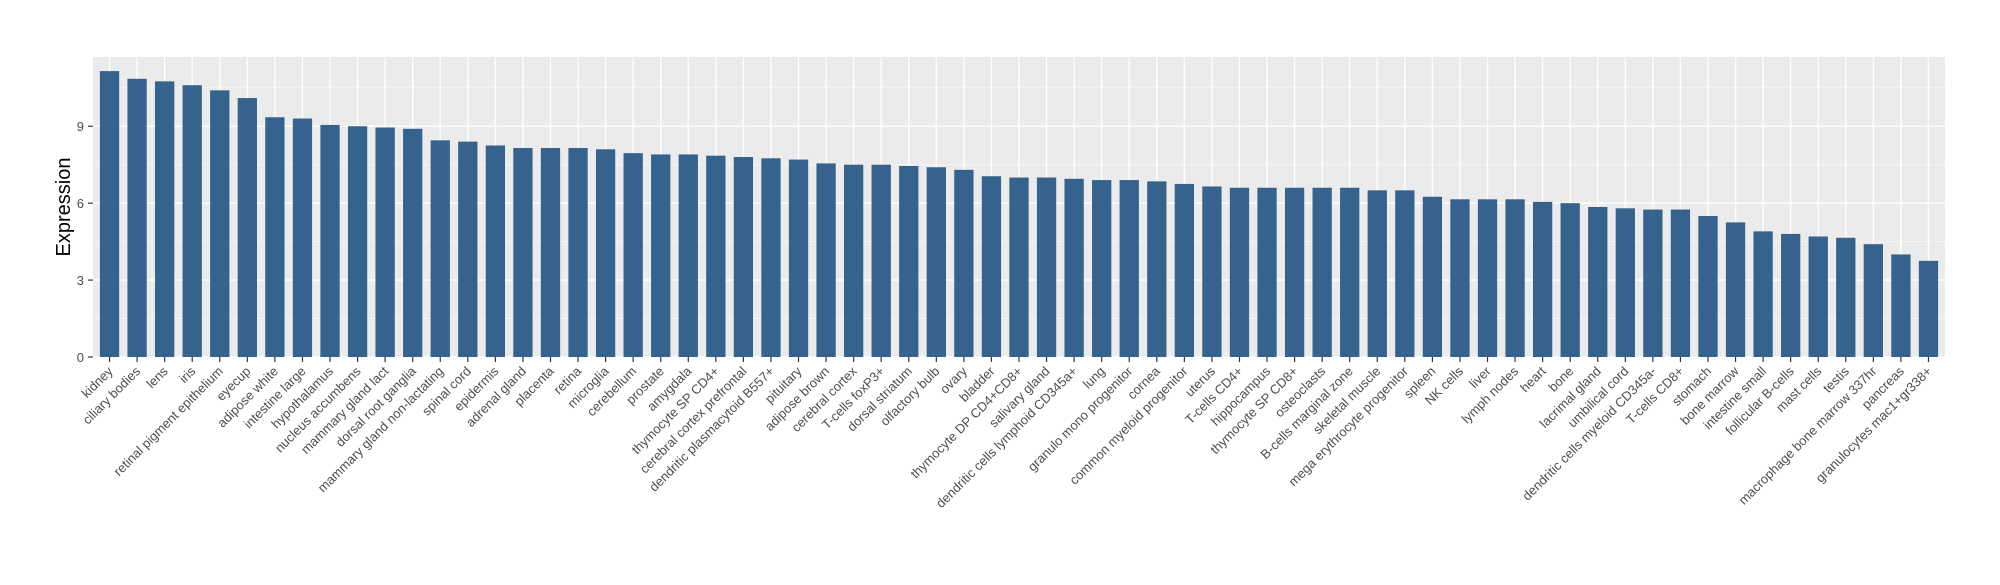  What do you see at coordinates (1533, 379) in the screenshot?
I see `x-tick-label: heart` at bounding box center [1533, 379].